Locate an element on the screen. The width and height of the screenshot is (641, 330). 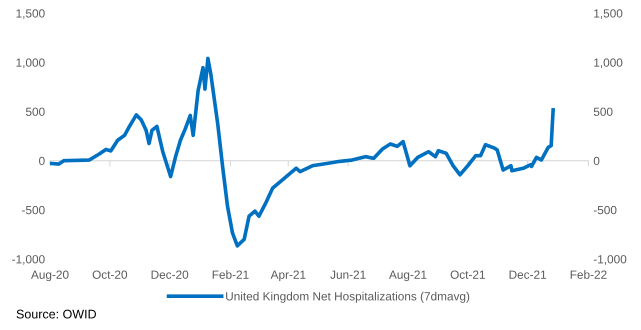
x-tick-label: Dec-21 is located at coordinates (528, 274).